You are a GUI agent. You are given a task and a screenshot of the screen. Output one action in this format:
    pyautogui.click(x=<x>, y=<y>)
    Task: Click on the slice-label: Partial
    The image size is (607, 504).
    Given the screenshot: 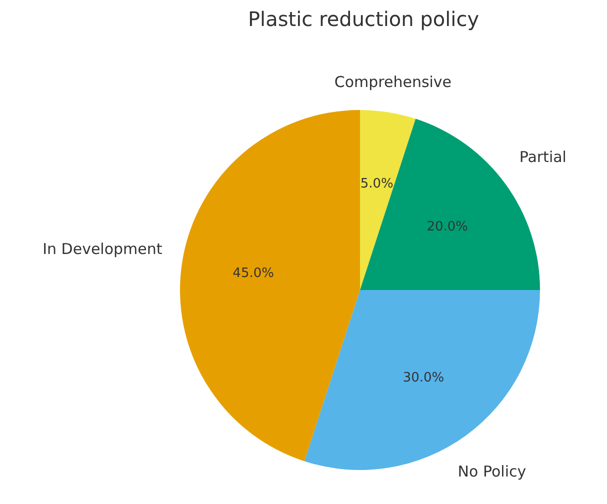 What is the action you would take?
    pyautogui.click(x=542, y=157)
    